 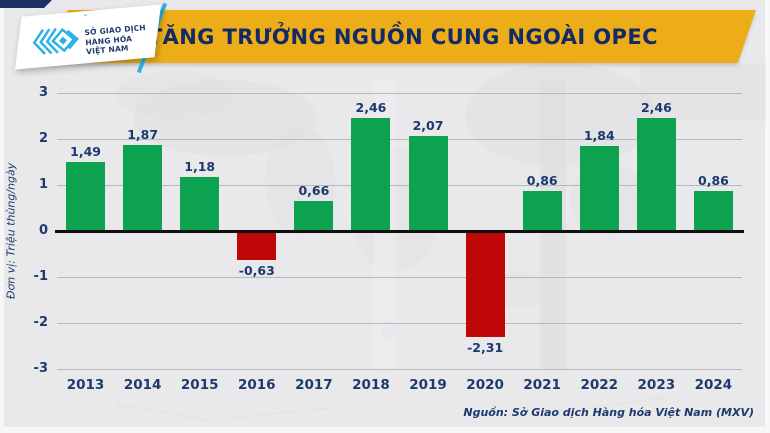 What do you see at coordinates (713, 211) in the screenshot?
I see `bar-2024` at bounding box center [713, 211].